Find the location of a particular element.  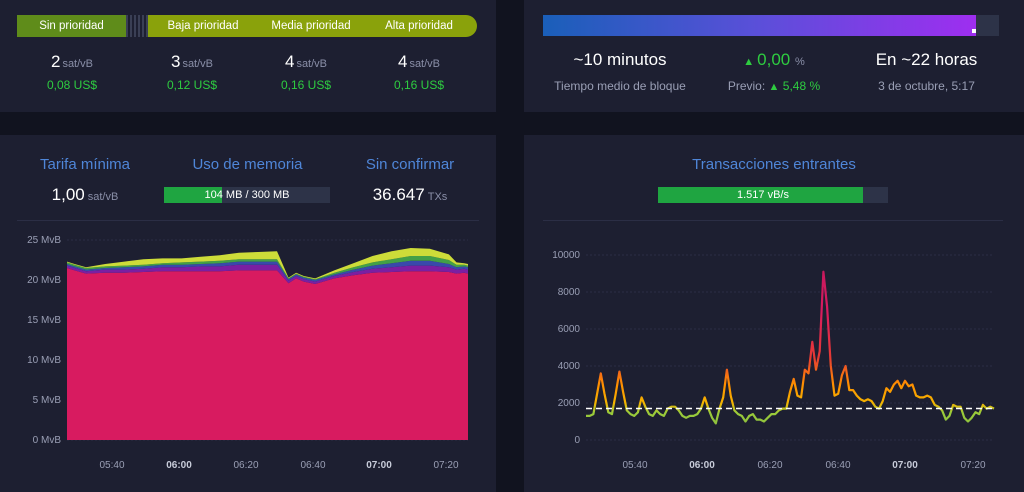

min-fee-number: 1,00 is located at coordinates (68, 194).